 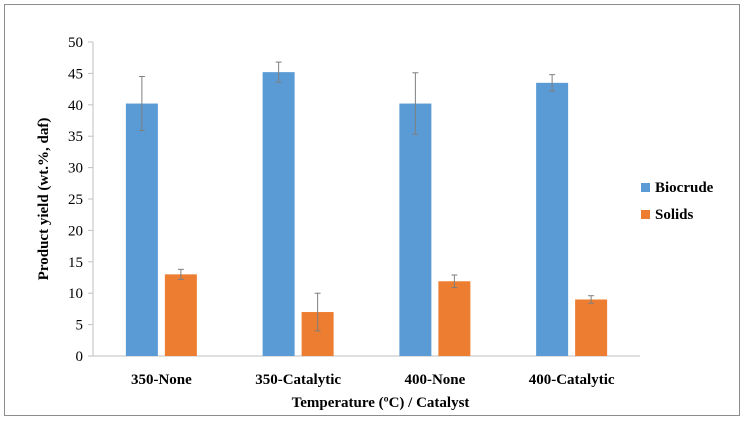 What do you see at coordinates (75, 231) in the screenshot?
I see `y-tick-label: 20` at bounding box center [75, 231].